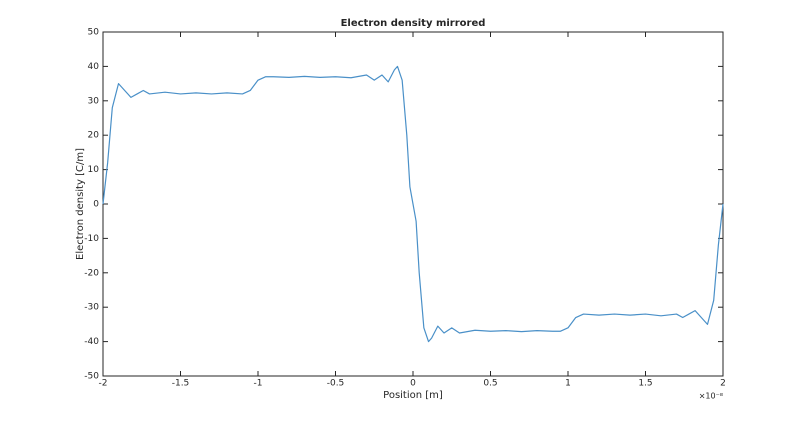 The height and width of the screenshot is (423, 800). What do you see at coordinates (258, 384) in the screenshot?
I see `x-tick-label: -1` at bounding box center [258, 384].